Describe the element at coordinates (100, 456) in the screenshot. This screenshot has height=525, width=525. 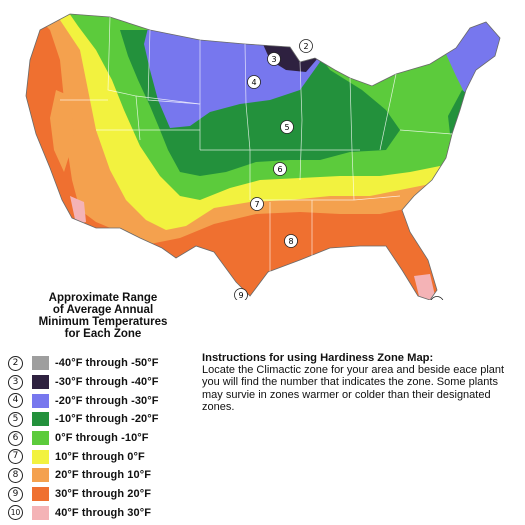
I see `zone-label: 10°F through 0°F` at that location.